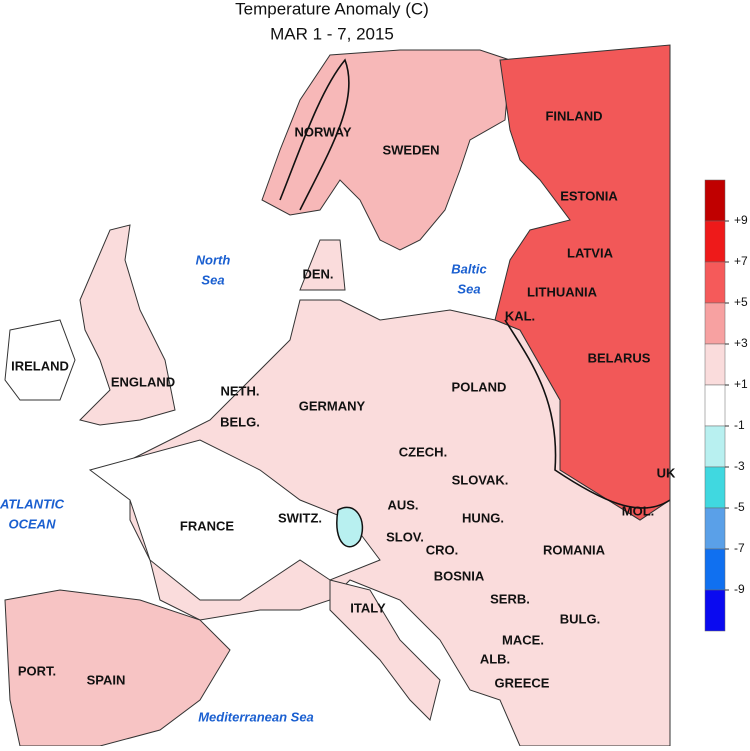  I want to click on country-label: SLOV., so click(405, 536).